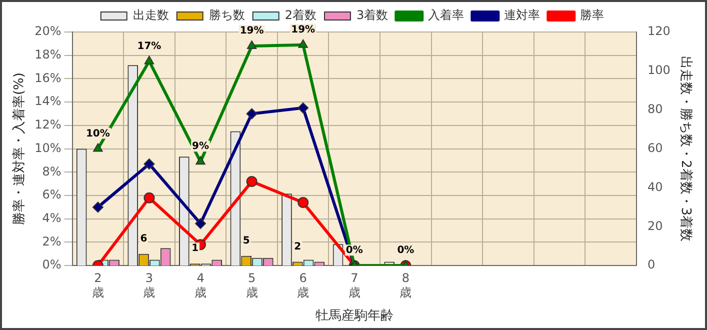 This screenshot has height=330, width=707. I want to click on legend-label: 勝ち数, so click(226, 15).